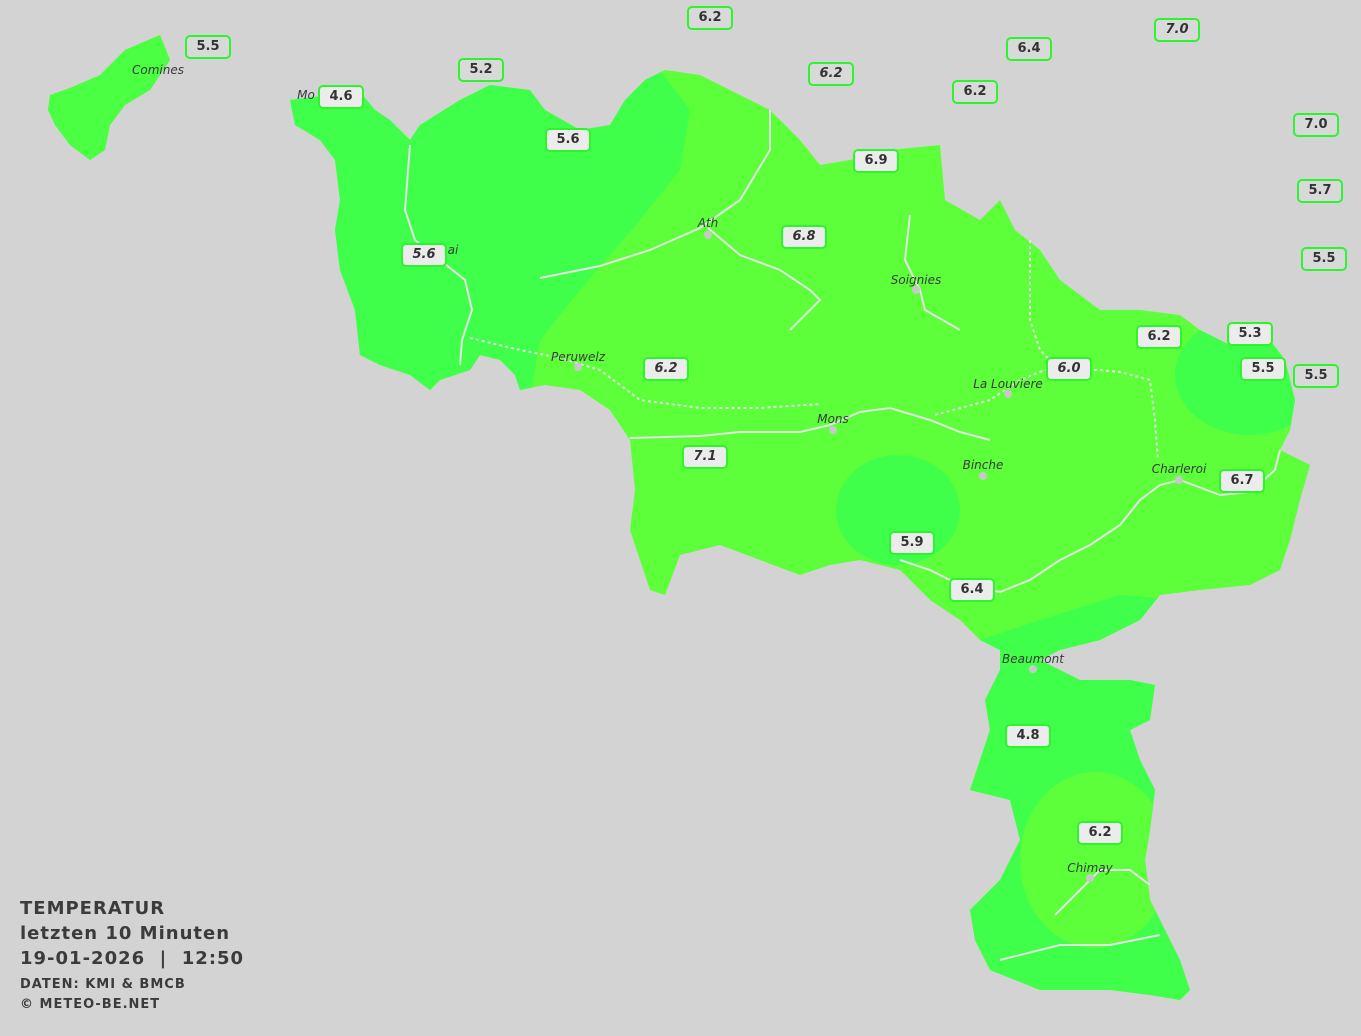 This screenshot has width=1361, height=1036. Describe the element at coordinates (485, 235) in the screenshot. I see `cool-zone-west` at that location.